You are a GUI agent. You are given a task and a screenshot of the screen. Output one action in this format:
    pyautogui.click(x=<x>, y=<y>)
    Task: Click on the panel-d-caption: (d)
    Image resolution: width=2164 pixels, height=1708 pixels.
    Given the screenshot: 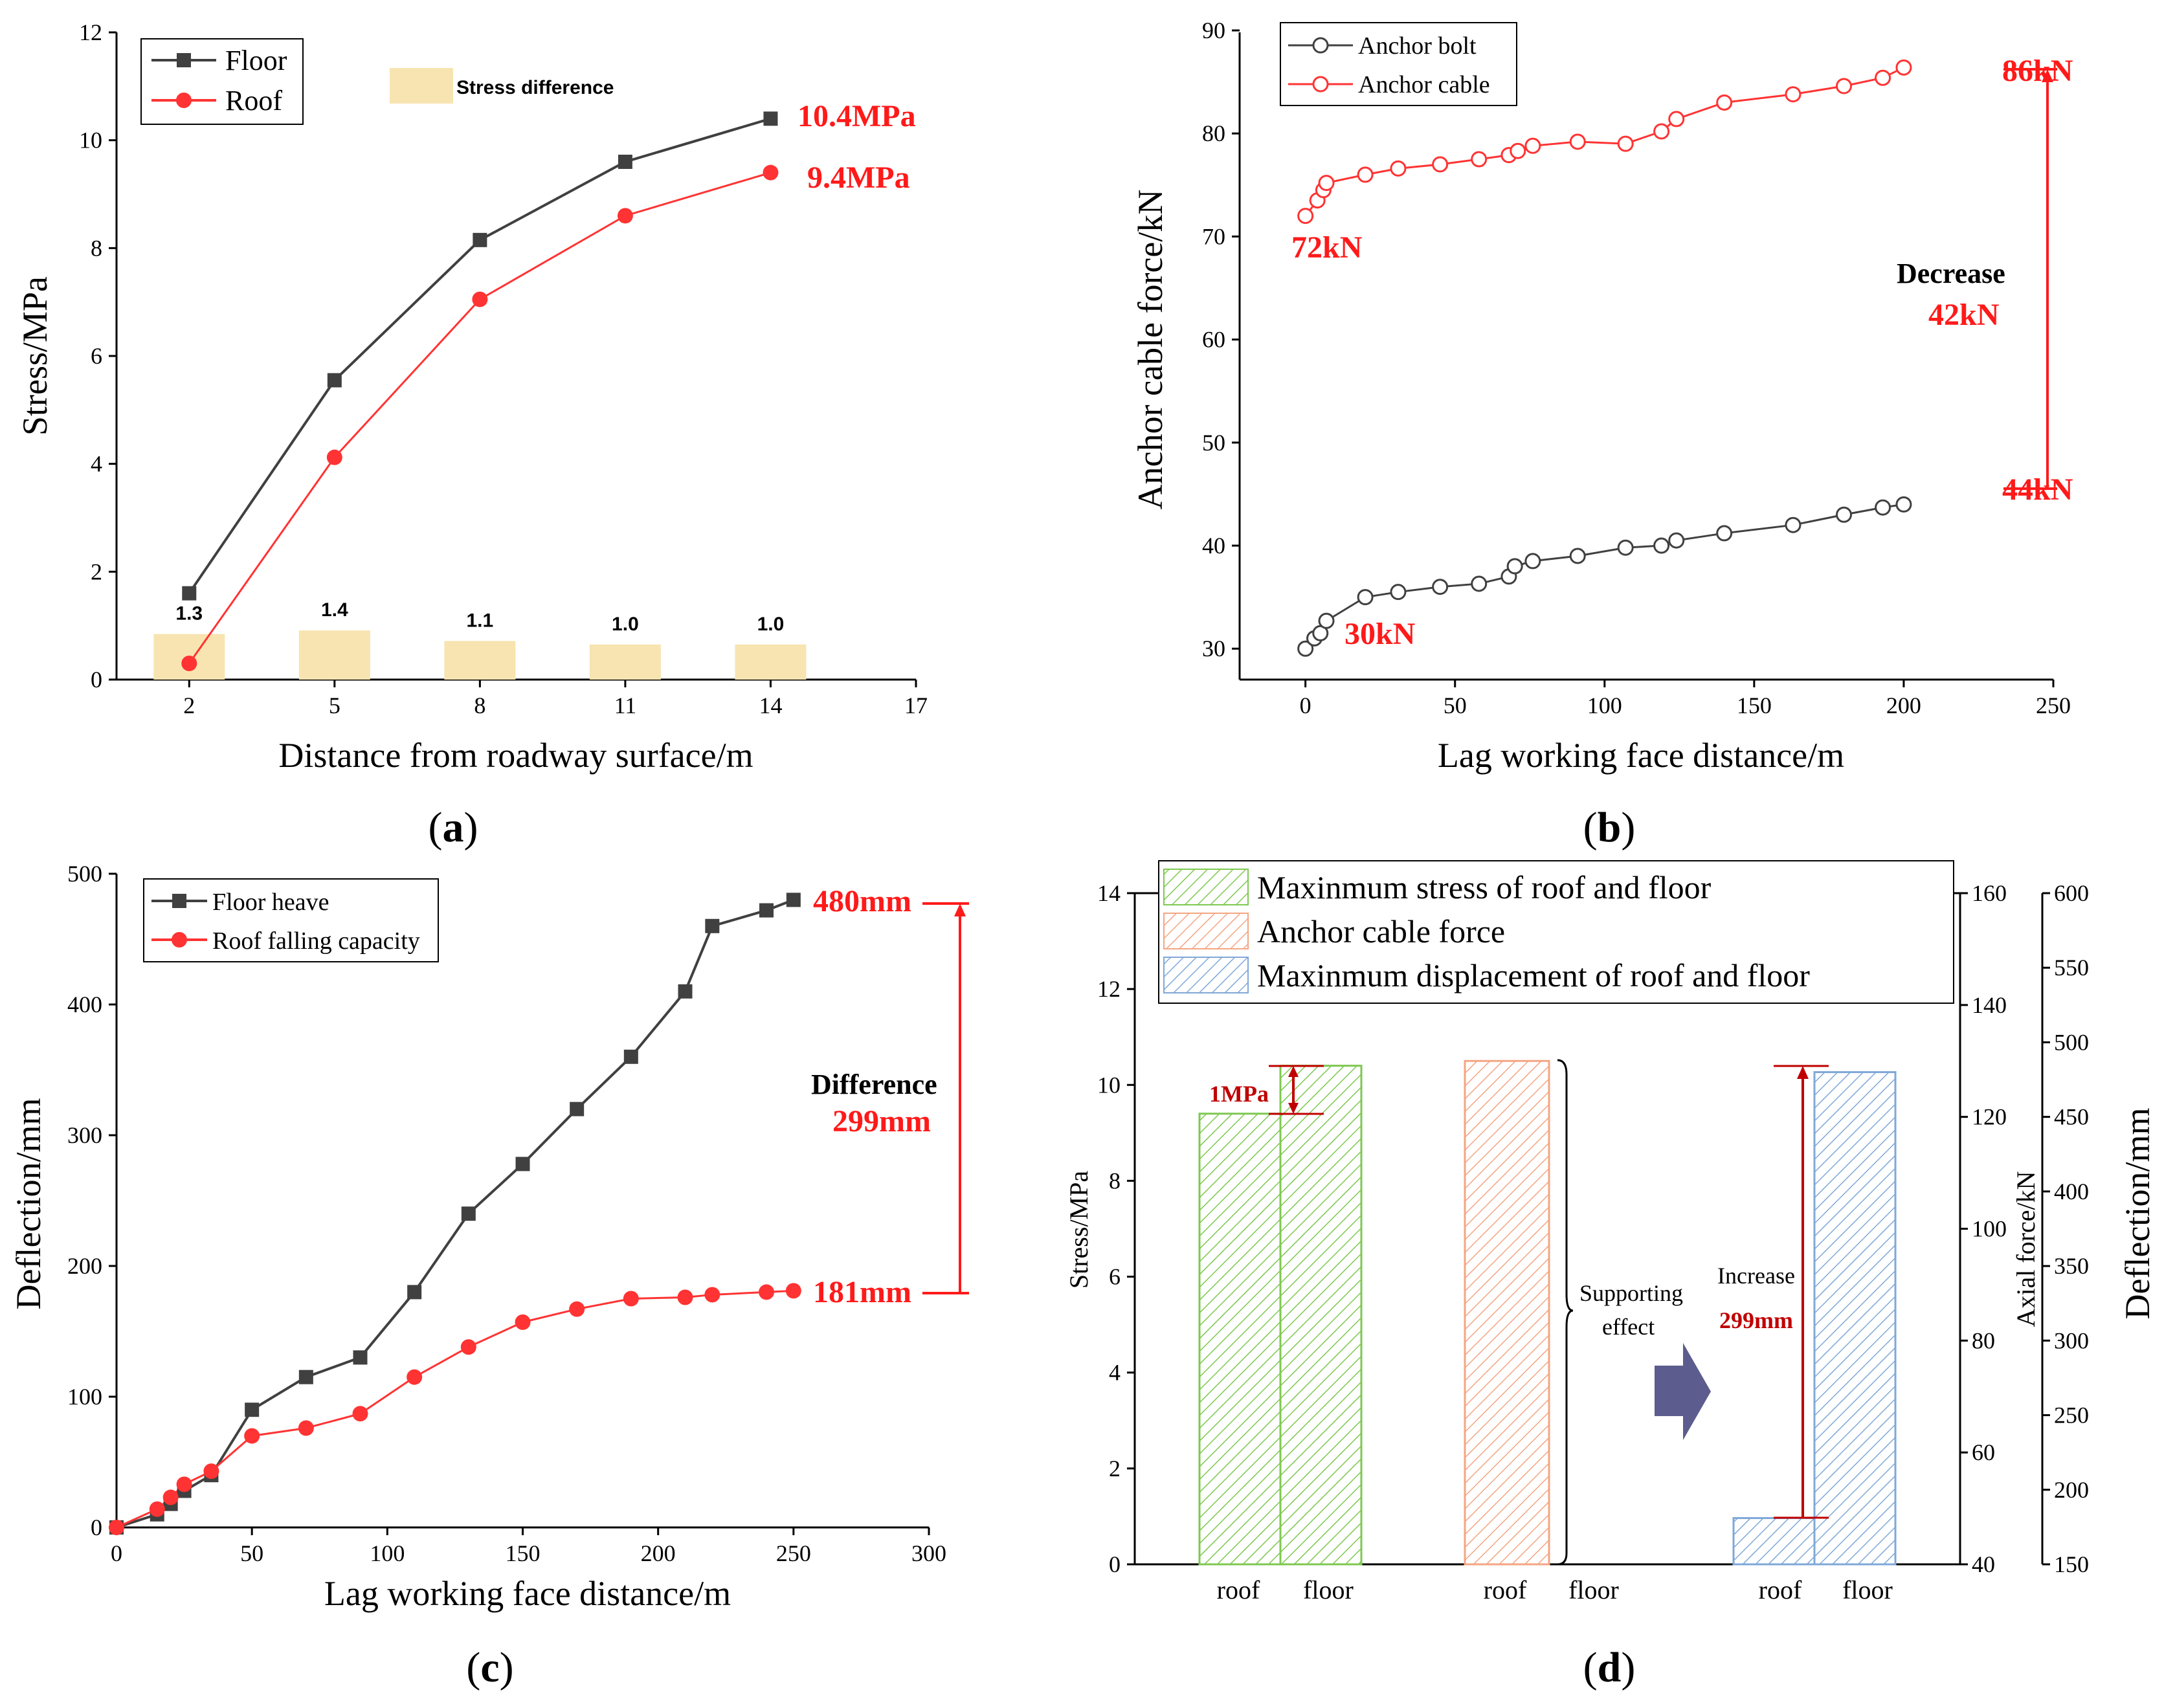 What is the action you would take?
    pyautogui.click(x=1610, y=1668)
    